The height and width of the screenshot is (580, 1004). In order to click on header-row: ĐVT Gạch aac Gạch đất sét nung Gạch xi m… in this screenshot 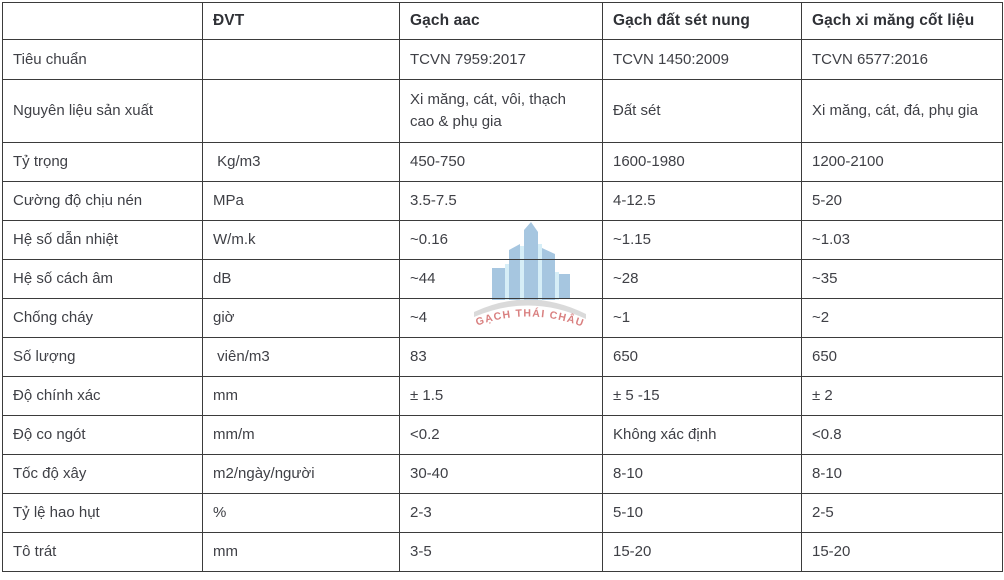, I will do `click(502, 21)`.